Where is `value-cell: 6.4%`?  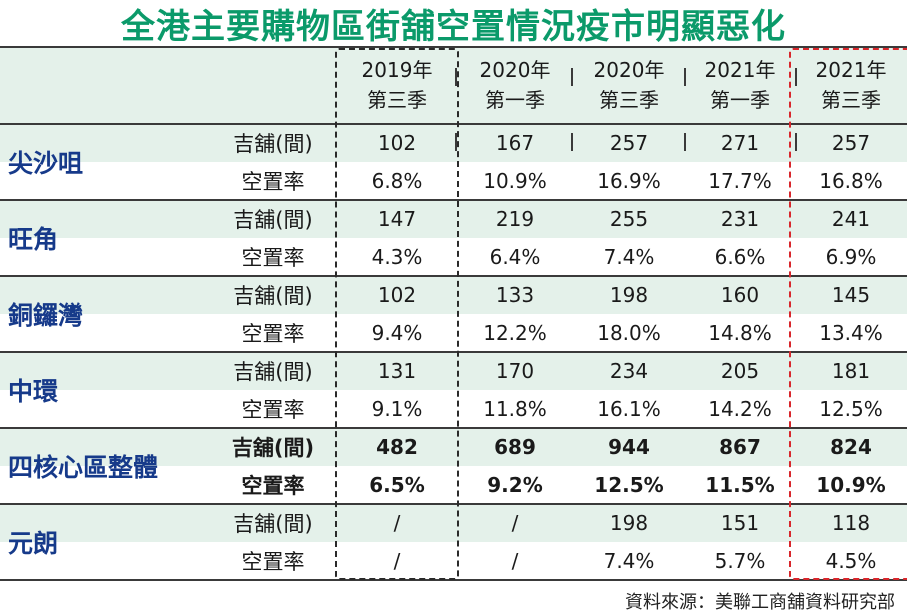 value-cell: 6.4% is located at coordinates (515, 257).